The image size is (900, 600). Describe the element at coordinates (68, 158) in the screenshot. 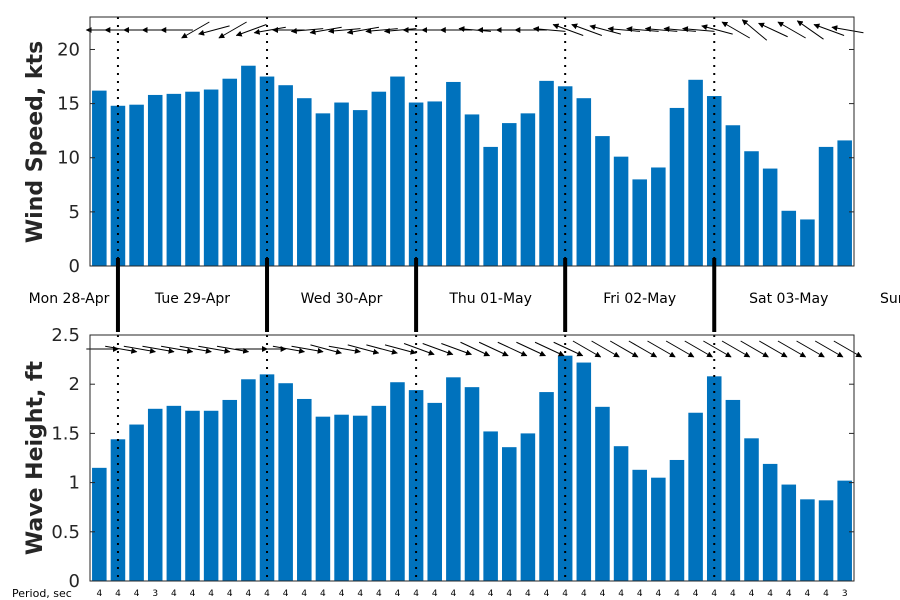

I see `wind-ytick-label: 10` at that location.